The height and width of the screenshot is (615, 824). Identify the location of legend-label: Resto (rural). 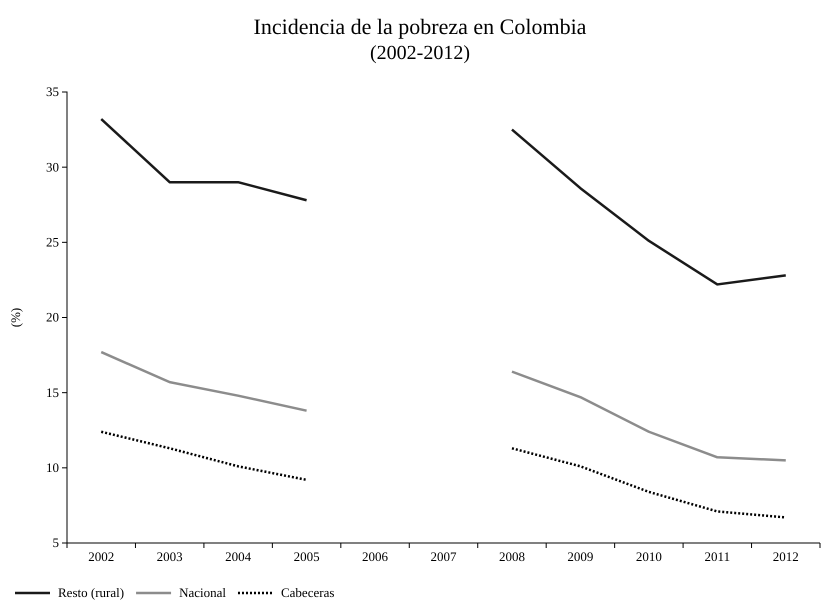
(91, 592).